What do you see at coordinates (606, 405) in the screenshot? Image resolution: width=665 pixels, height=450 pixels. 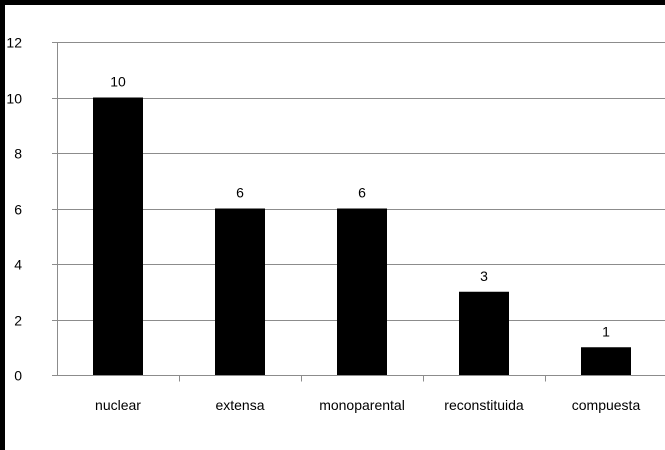 I see `x-tick-label: compuesta` at bounding box center [606, 405].